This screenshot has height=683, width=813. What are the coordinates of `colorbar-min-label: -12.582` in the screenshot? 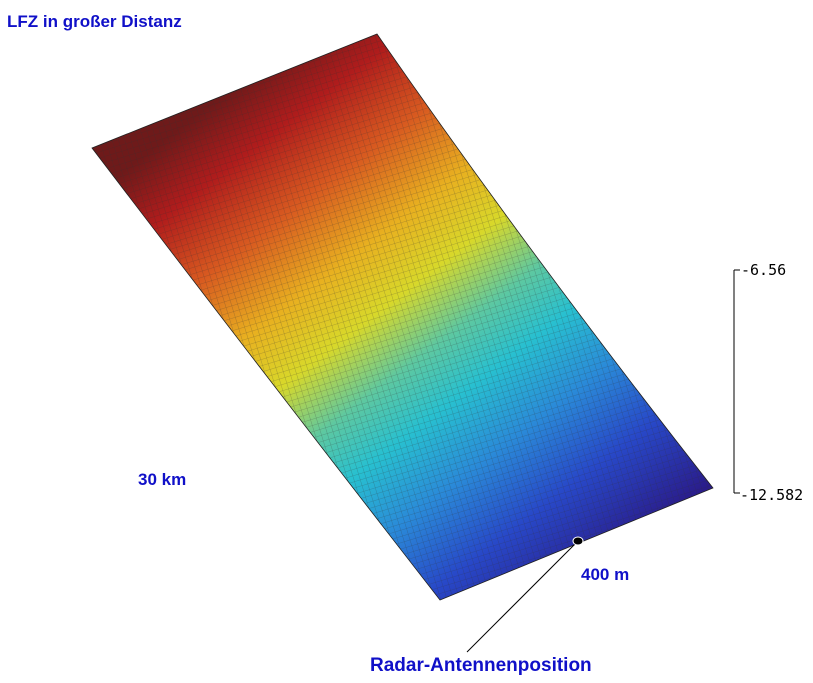 It's located at (772, 495).